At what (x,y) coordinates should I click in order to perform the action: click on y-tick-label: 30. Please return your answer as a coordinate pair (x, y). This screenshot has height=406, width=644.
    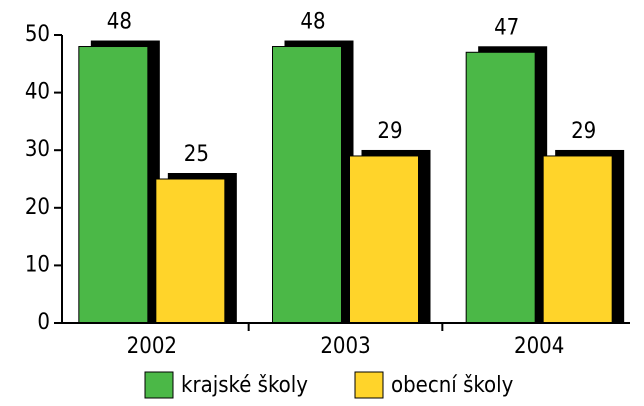
    Looking at the image, I should click on (37, 149).